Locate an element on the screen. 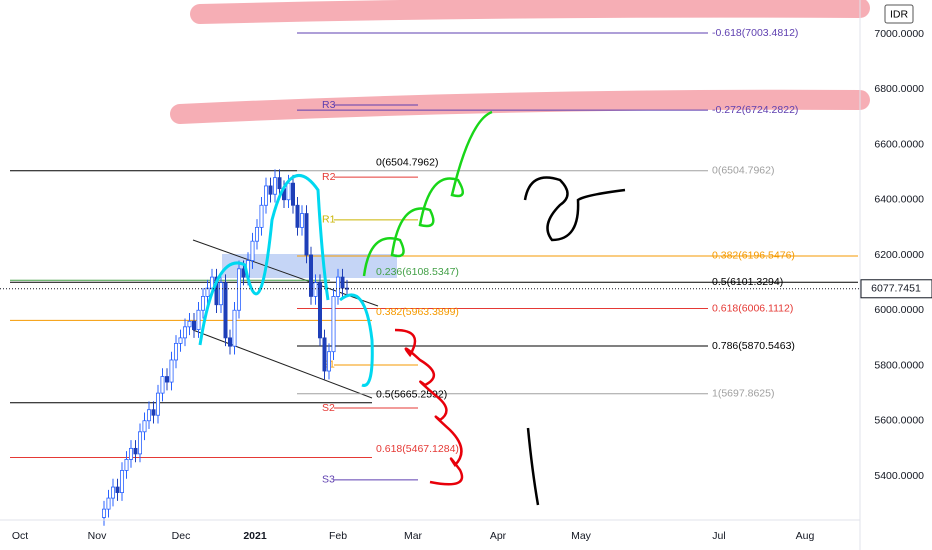 This screenshot has width=932, height=550. price-label: 6200.0000 is located at coordinates (899, 255).